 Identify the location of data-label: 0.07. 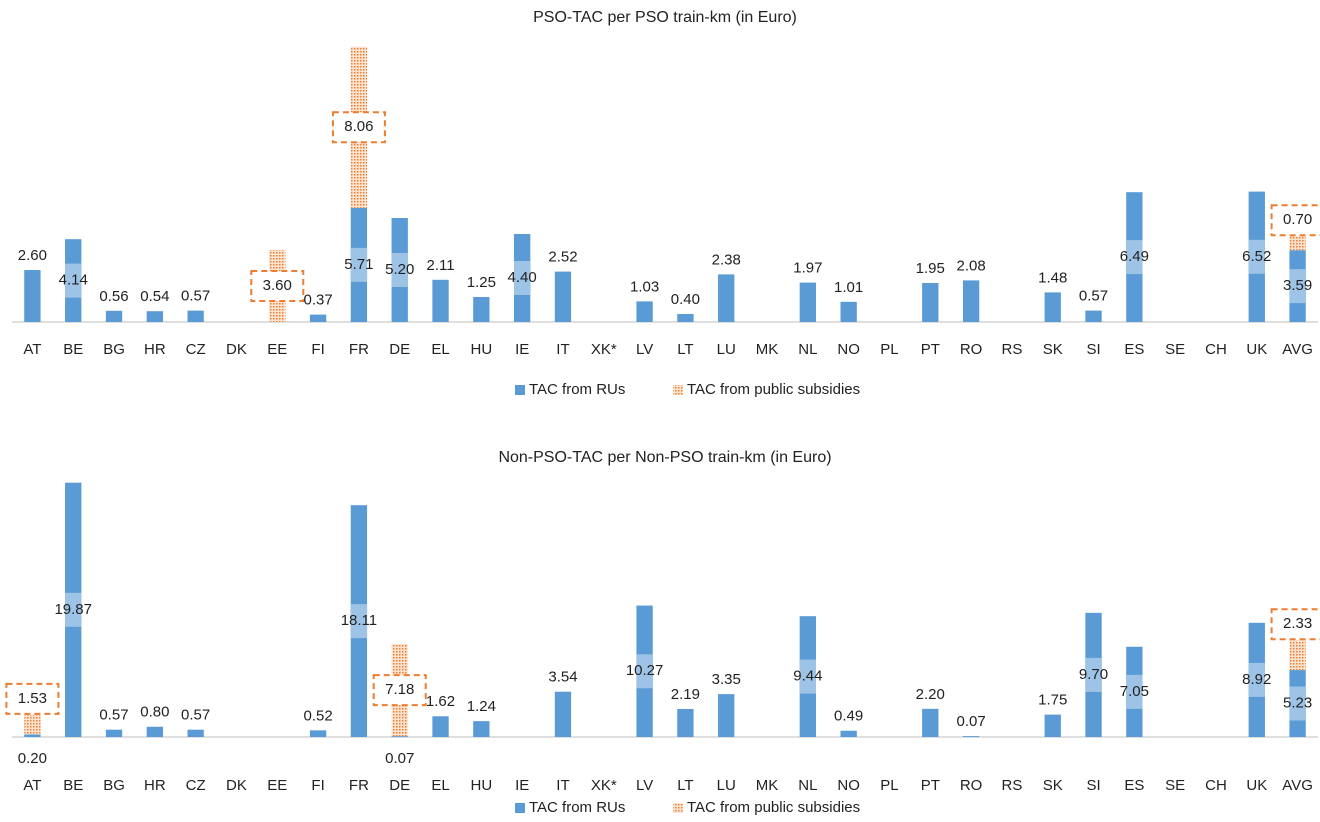
(970, 721).